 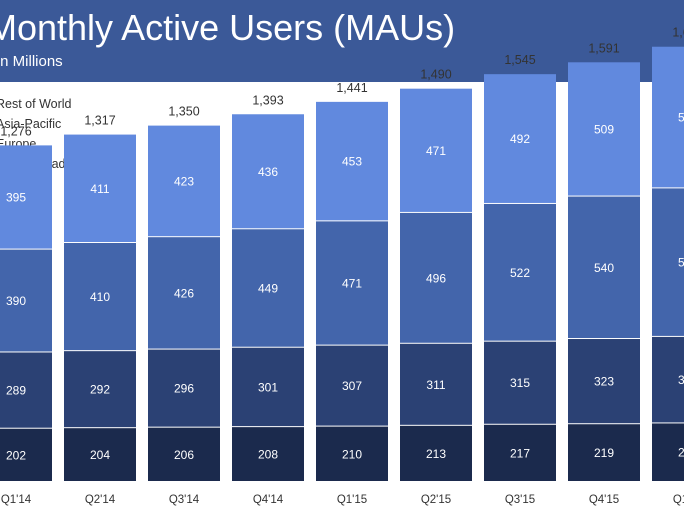 I want to click on data-label-rest-of-world-q2-15: 471, so click(x=436, y=151).